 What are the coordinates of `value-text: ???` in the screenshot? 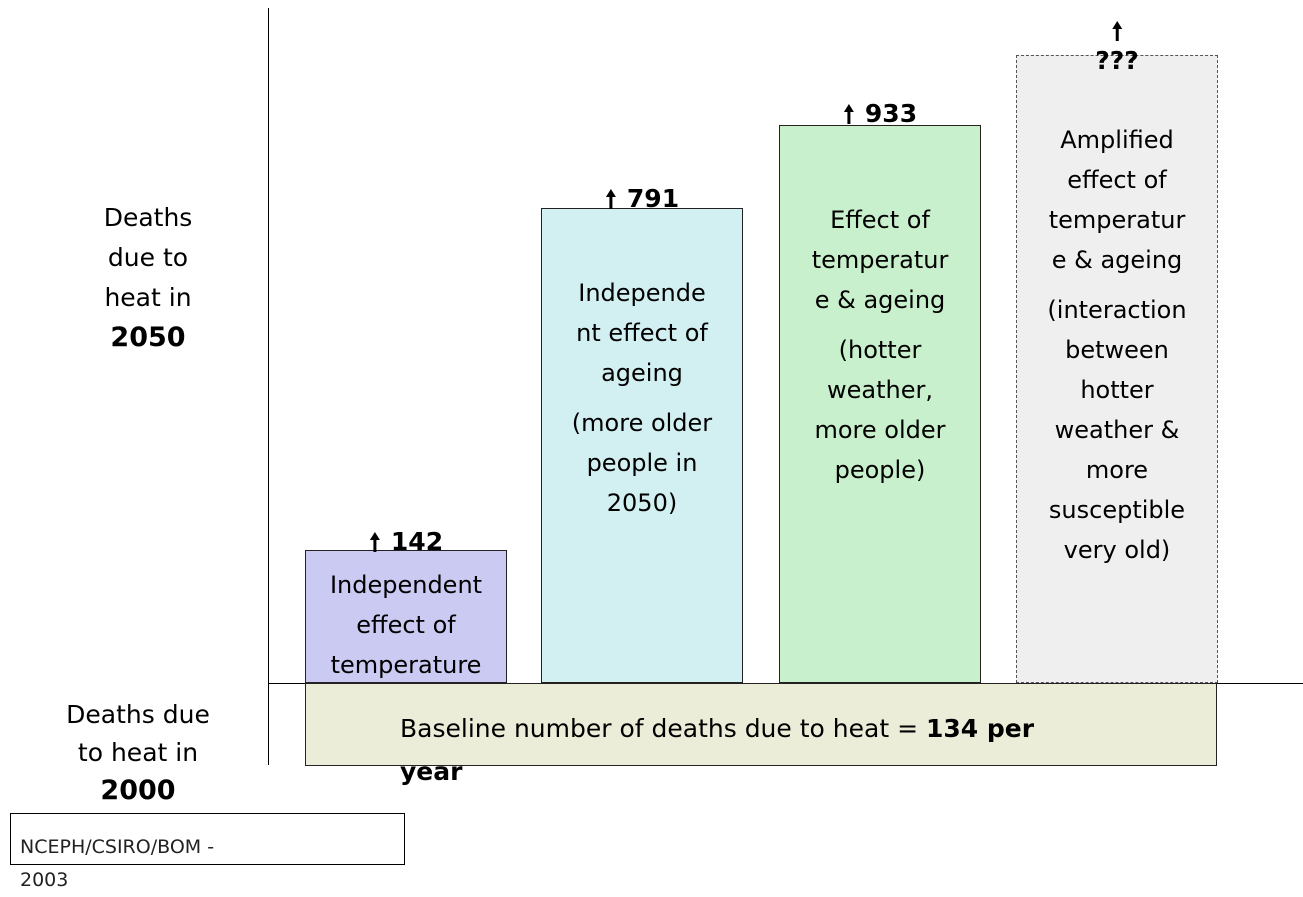 It's located at (1117, 60).